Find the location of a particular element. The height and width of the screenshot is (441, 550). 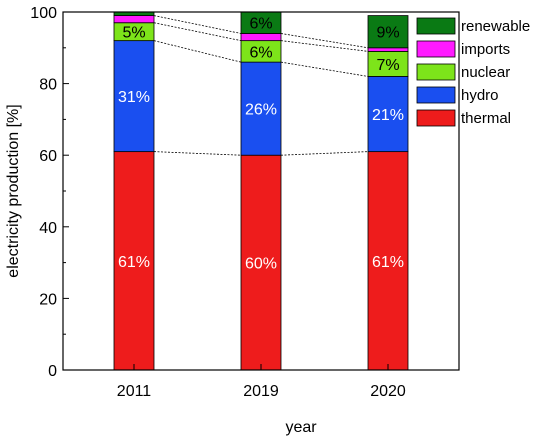

legend-label-renewable: renewable is located at coordinates (495, 26).